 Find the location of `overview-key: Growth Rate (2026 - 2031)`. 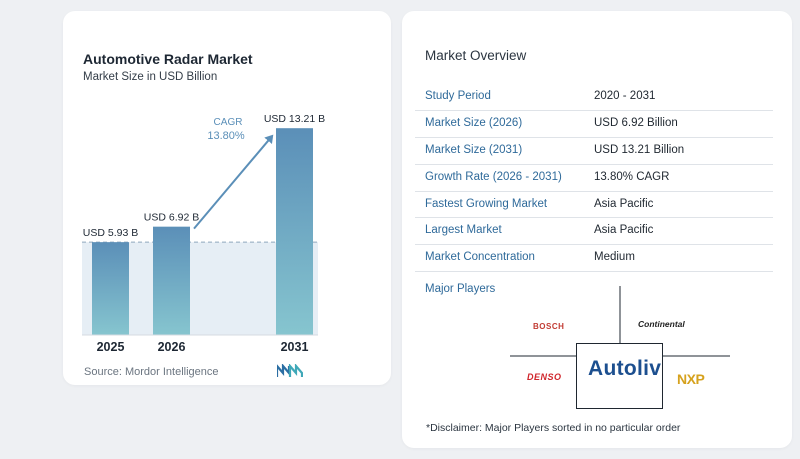

overview-key: Growth Rate (2026 - 2031) is located at coordinates (493, 176).